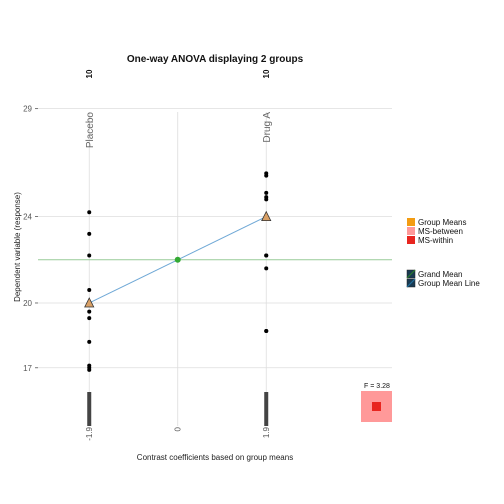  What do you see at coordinates (267, 127) in the screenshot?
I see `group-label-1: Drug A` at bounding box center [267, 127].